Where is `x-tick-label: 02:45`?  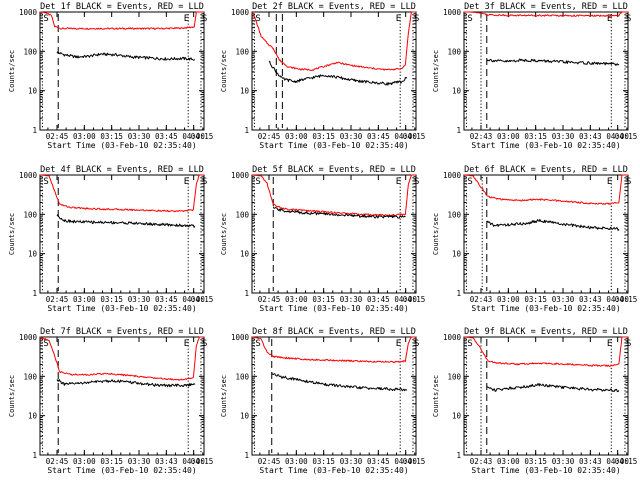
x-tick-label: 02:45 is located at coordinates (269, 299).